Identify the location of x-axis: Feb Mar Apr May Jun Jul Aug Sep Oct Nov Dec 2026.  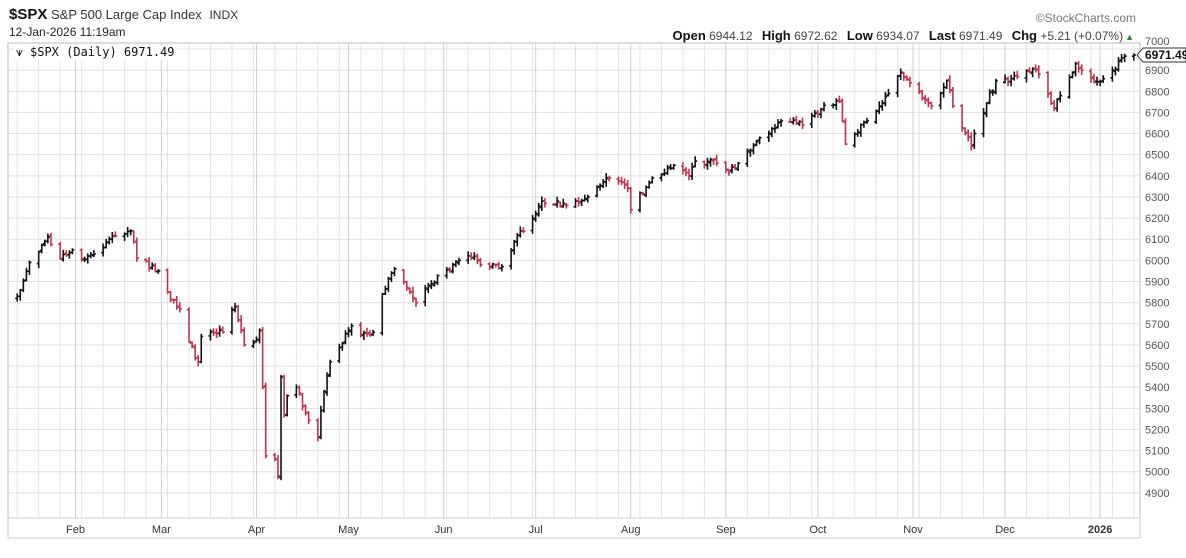
(574, 528).